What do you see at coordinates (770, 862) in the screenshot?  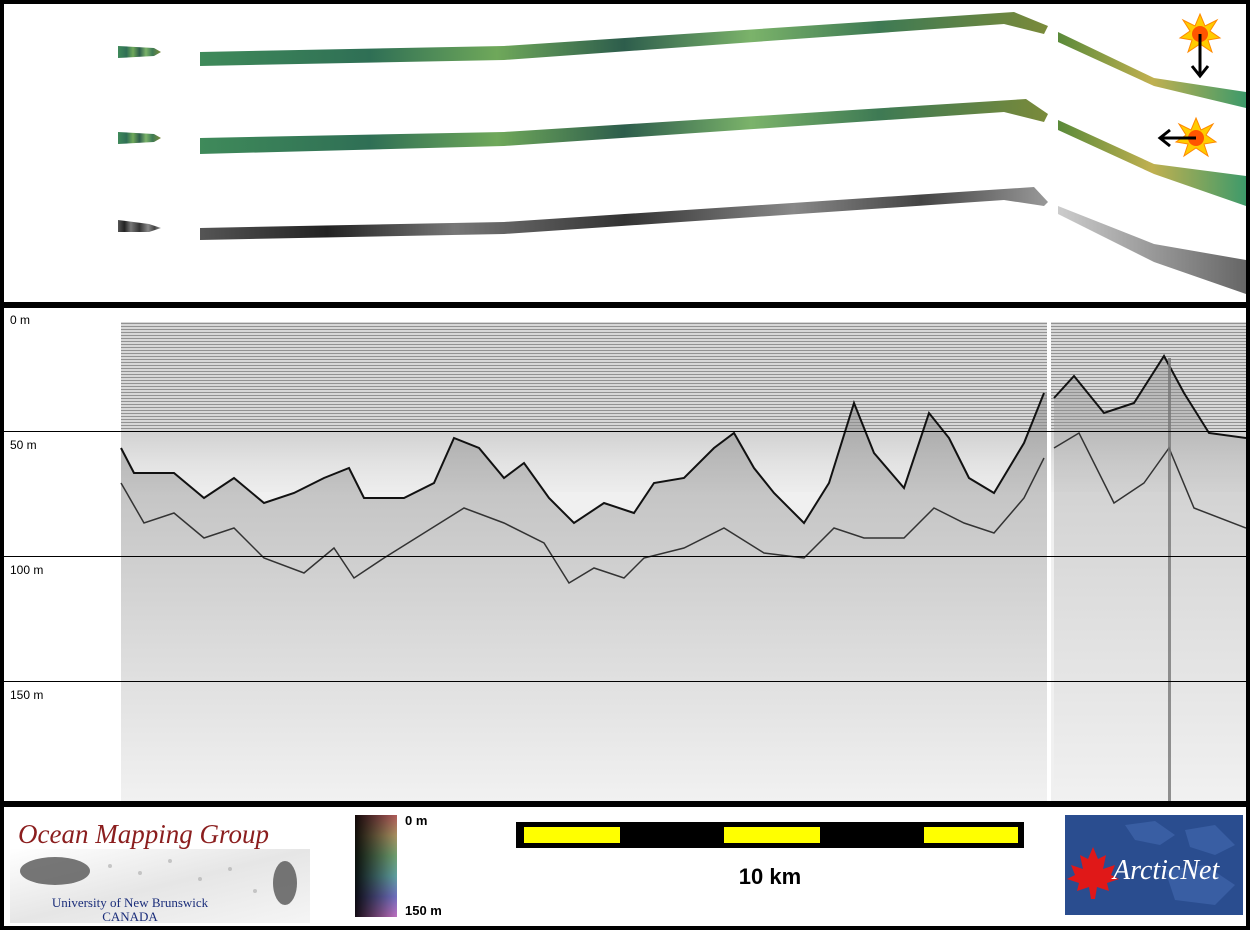 I see `scale-bar: 10 km` at bounding box center [770, 862].